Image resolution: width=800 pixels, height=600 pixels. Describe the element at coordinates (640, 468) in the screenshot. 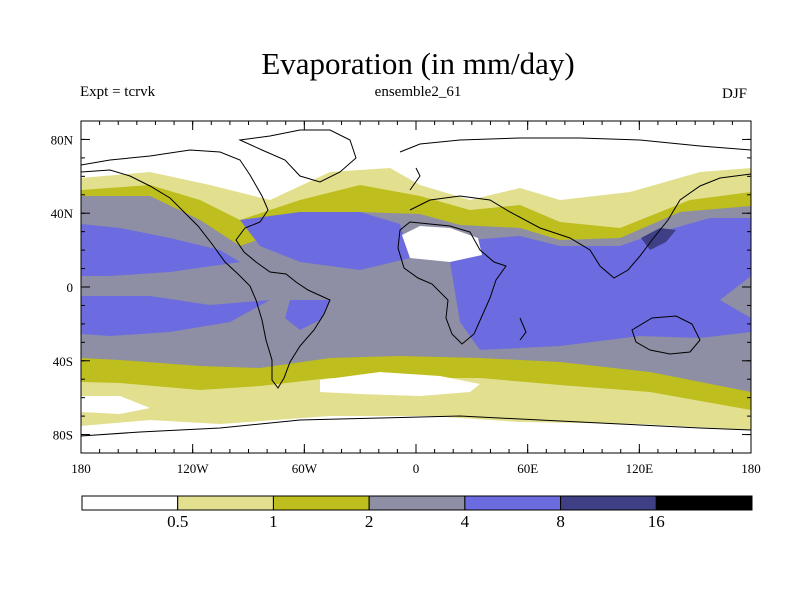

I see `lon-tick-label: 120E` at that location.